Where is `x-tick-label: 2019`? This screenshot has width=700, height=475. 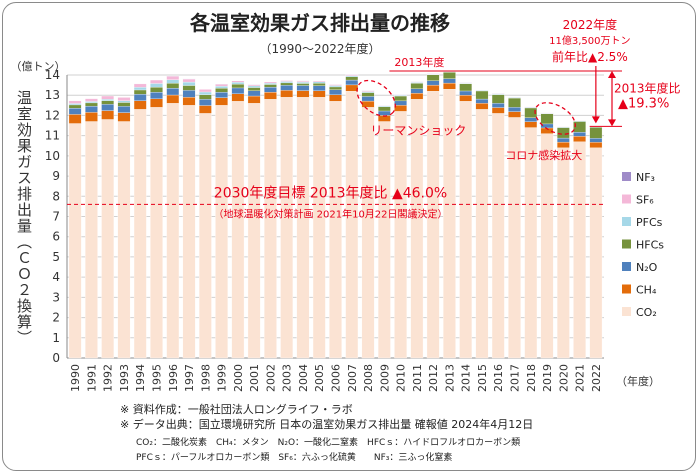
x-tick-label: 2019 is located at coordinates (547, 378).